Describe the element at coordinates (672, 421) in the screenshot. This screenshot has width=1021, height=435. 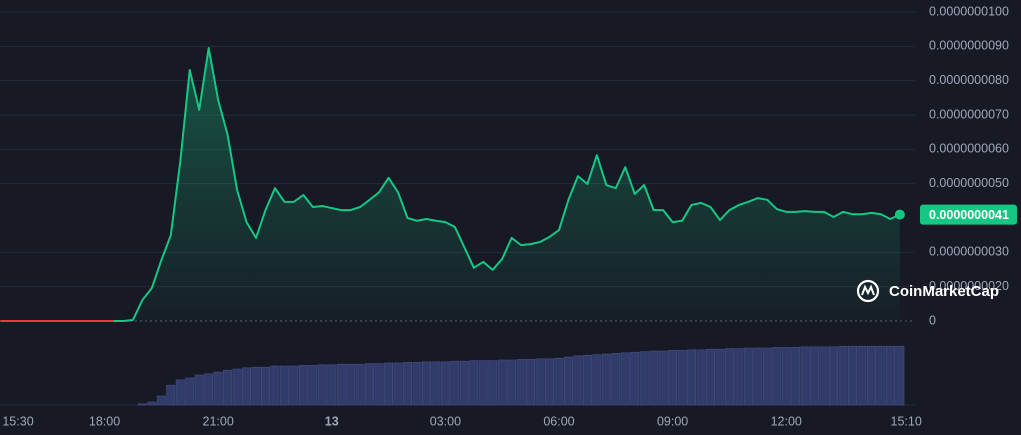
I see `x-tick-label: 09:00` at that location.